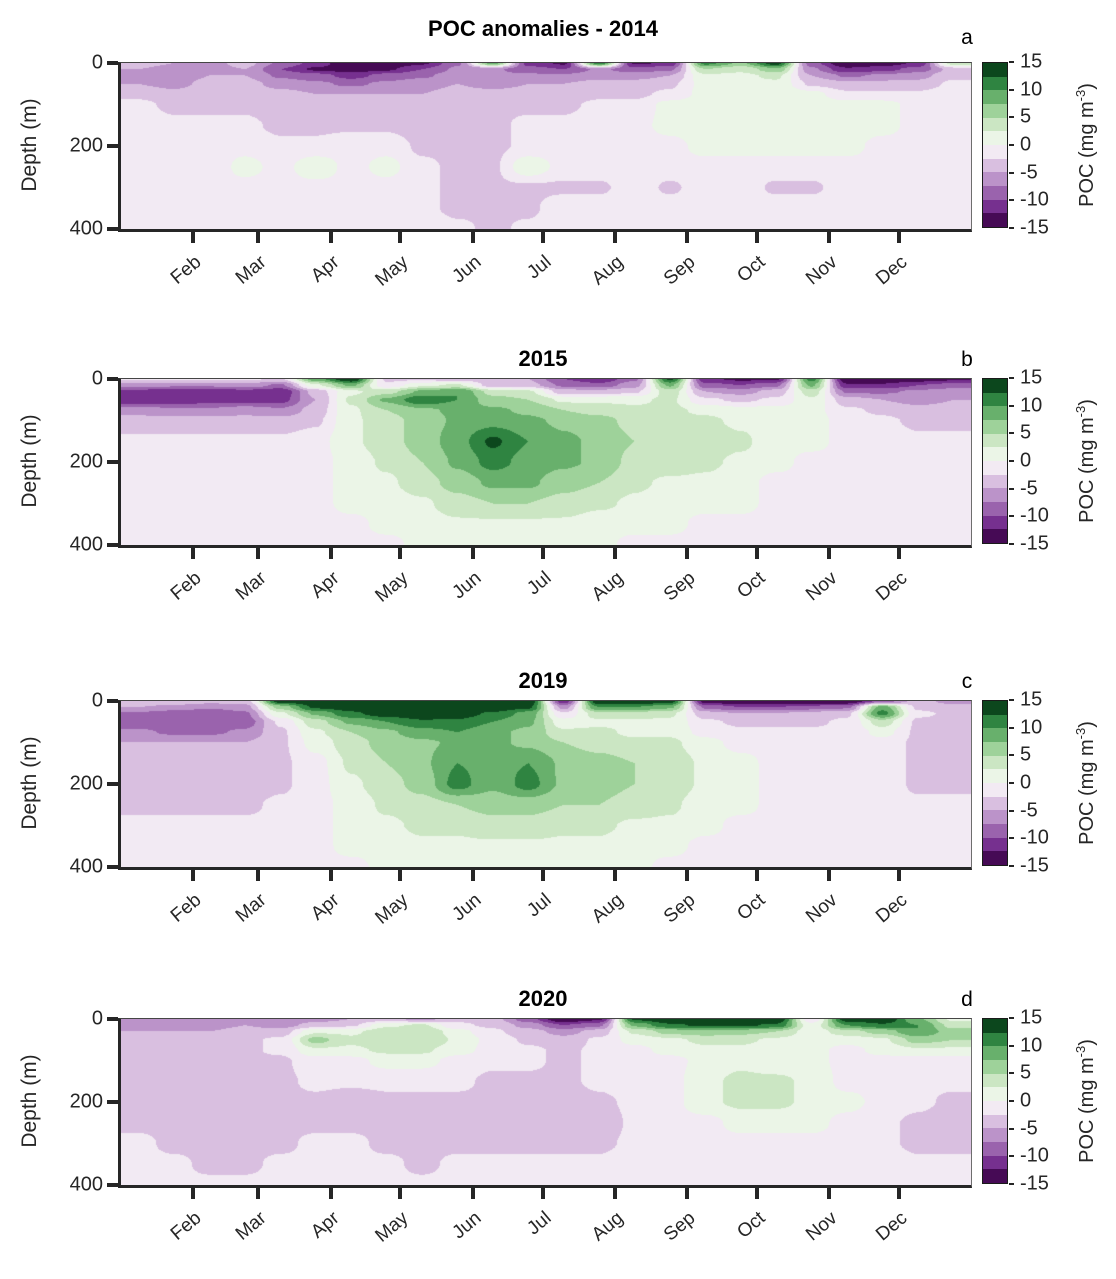  I want to click on colorbar-tick-label: -5, so click(1029, 172).